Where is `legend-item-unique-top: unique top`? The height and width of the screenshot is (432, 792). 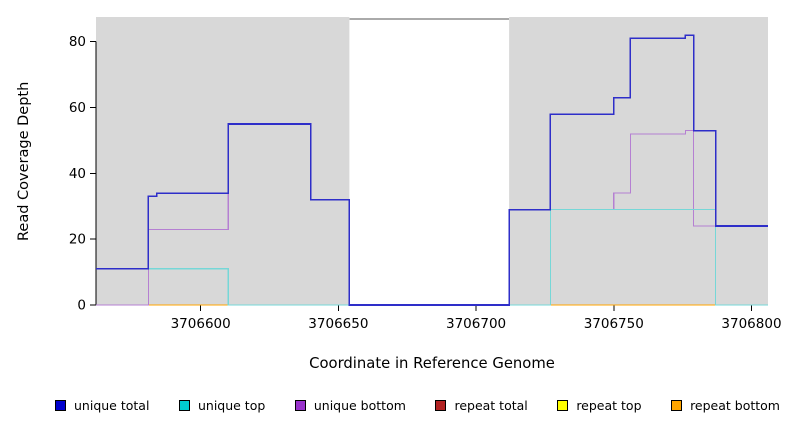
legend-item-unique-top: unique top is located at coordinates (222, 405).